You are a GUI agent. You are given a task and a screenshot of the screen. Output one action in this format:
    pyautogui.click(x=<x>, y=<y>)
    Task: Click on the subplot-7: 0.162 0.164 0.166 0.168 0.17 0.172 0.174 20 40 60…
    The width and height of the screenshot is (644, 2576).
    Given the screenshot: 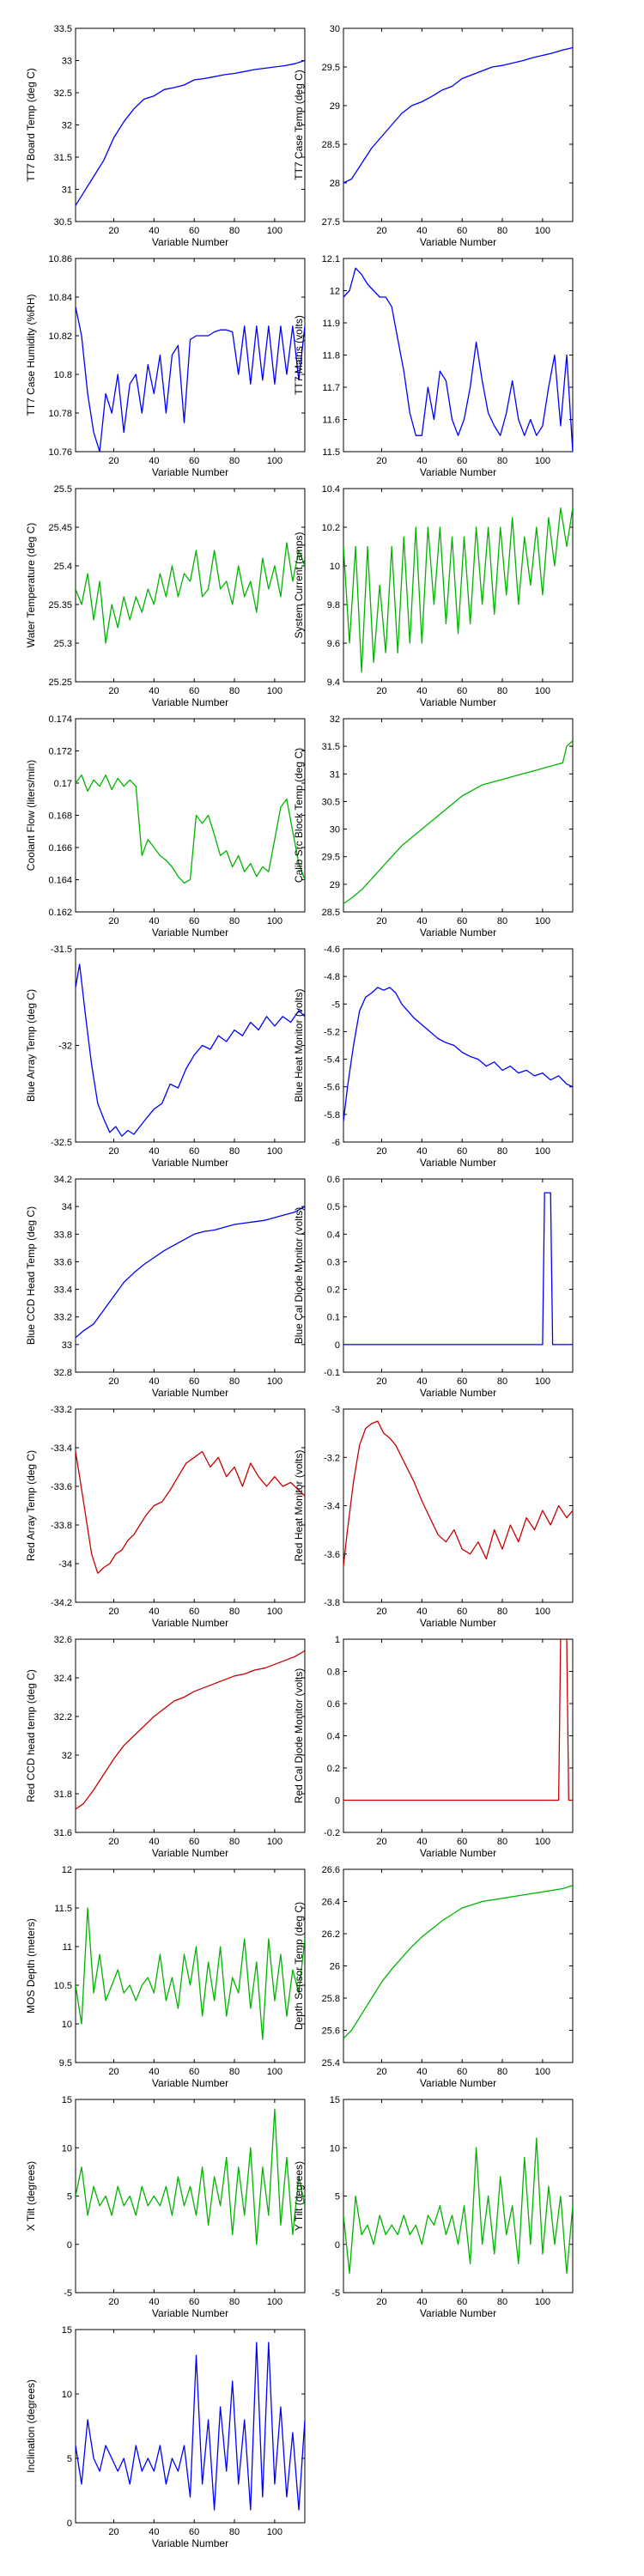 What is the action you would take?
    pyautogui.click(x=165, y=826)
    